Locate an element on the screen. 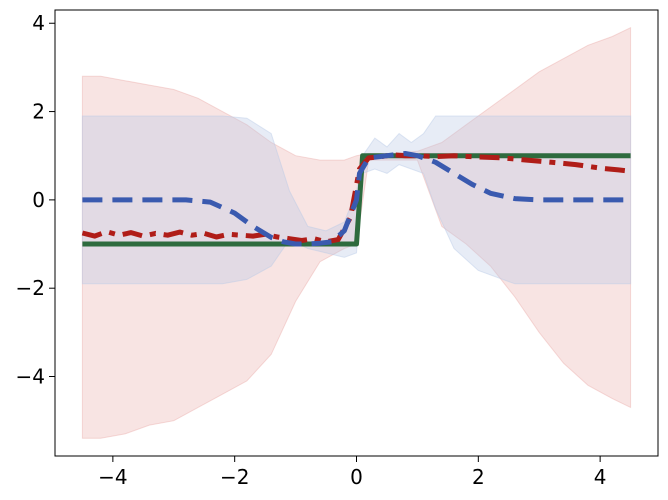  y-tick-label: −2 is located at coordinates (30, 288).